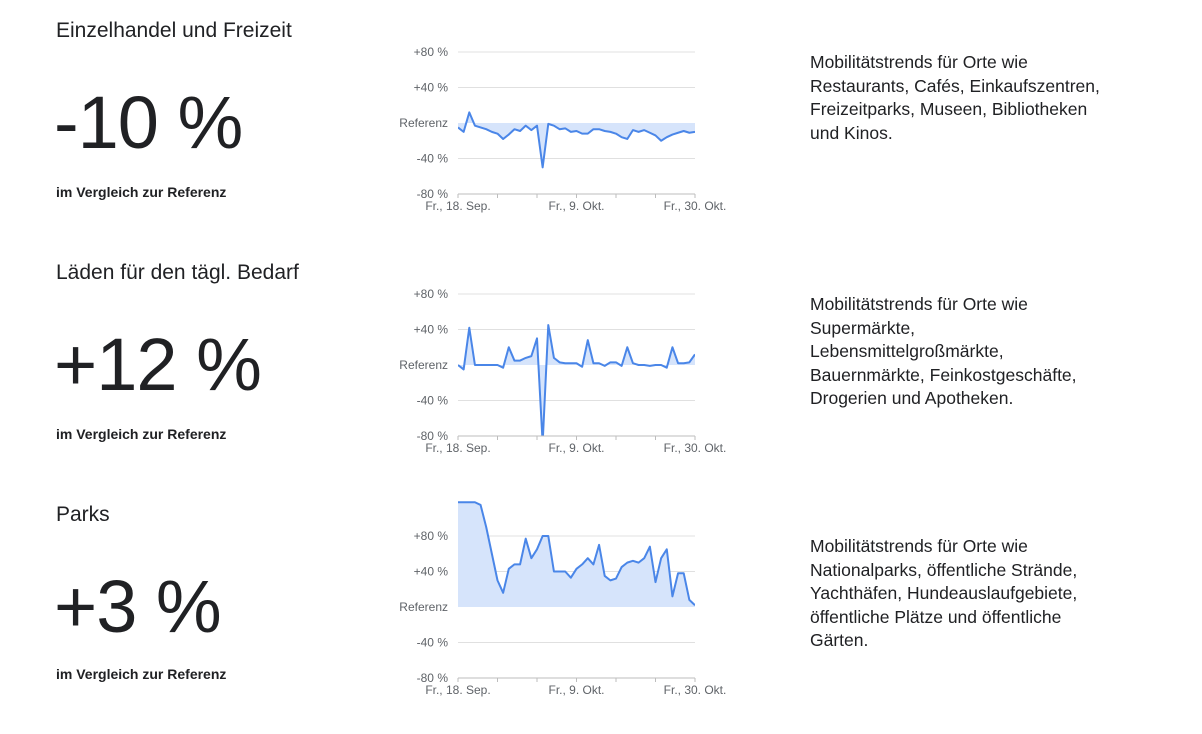 The image size is (1202, 734). Describe the element at coordinates (148, 122) in the screenshot. I see `change-value: -10 %` at that location.